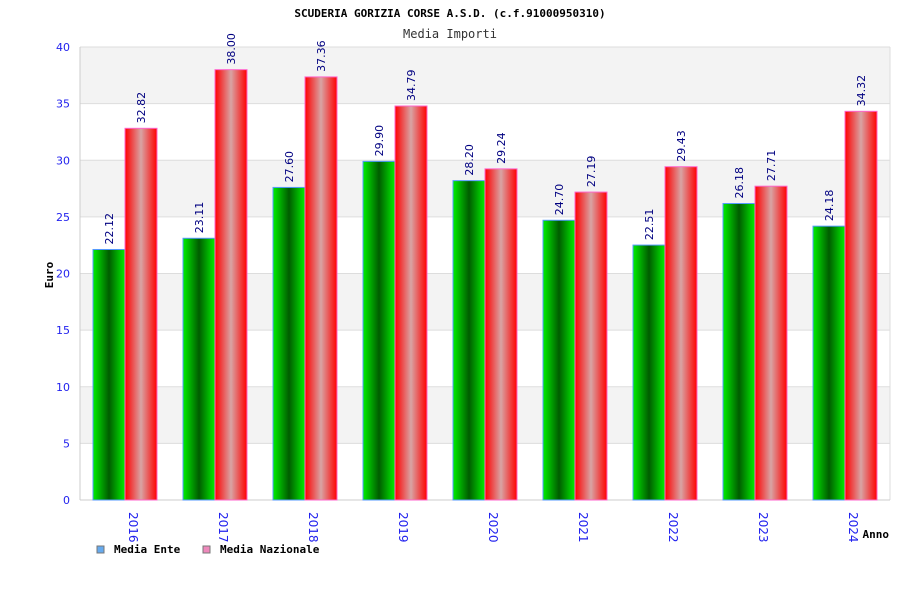 The height and width of the screenshot is (600, 900). What do you see at coordinates (763, 527) in the screenshot?
I see `x-tick-label: 2023` at bounding box center [763, 527].